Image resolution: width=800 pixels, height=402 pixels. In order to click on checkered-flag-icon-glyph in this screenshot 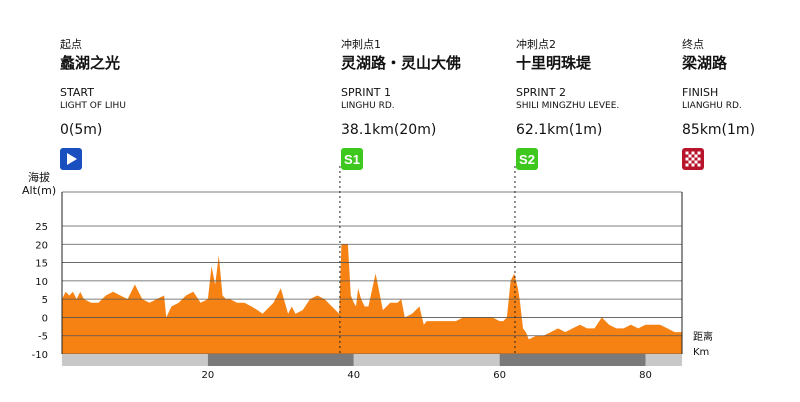, I will do `click(693, 159)`.